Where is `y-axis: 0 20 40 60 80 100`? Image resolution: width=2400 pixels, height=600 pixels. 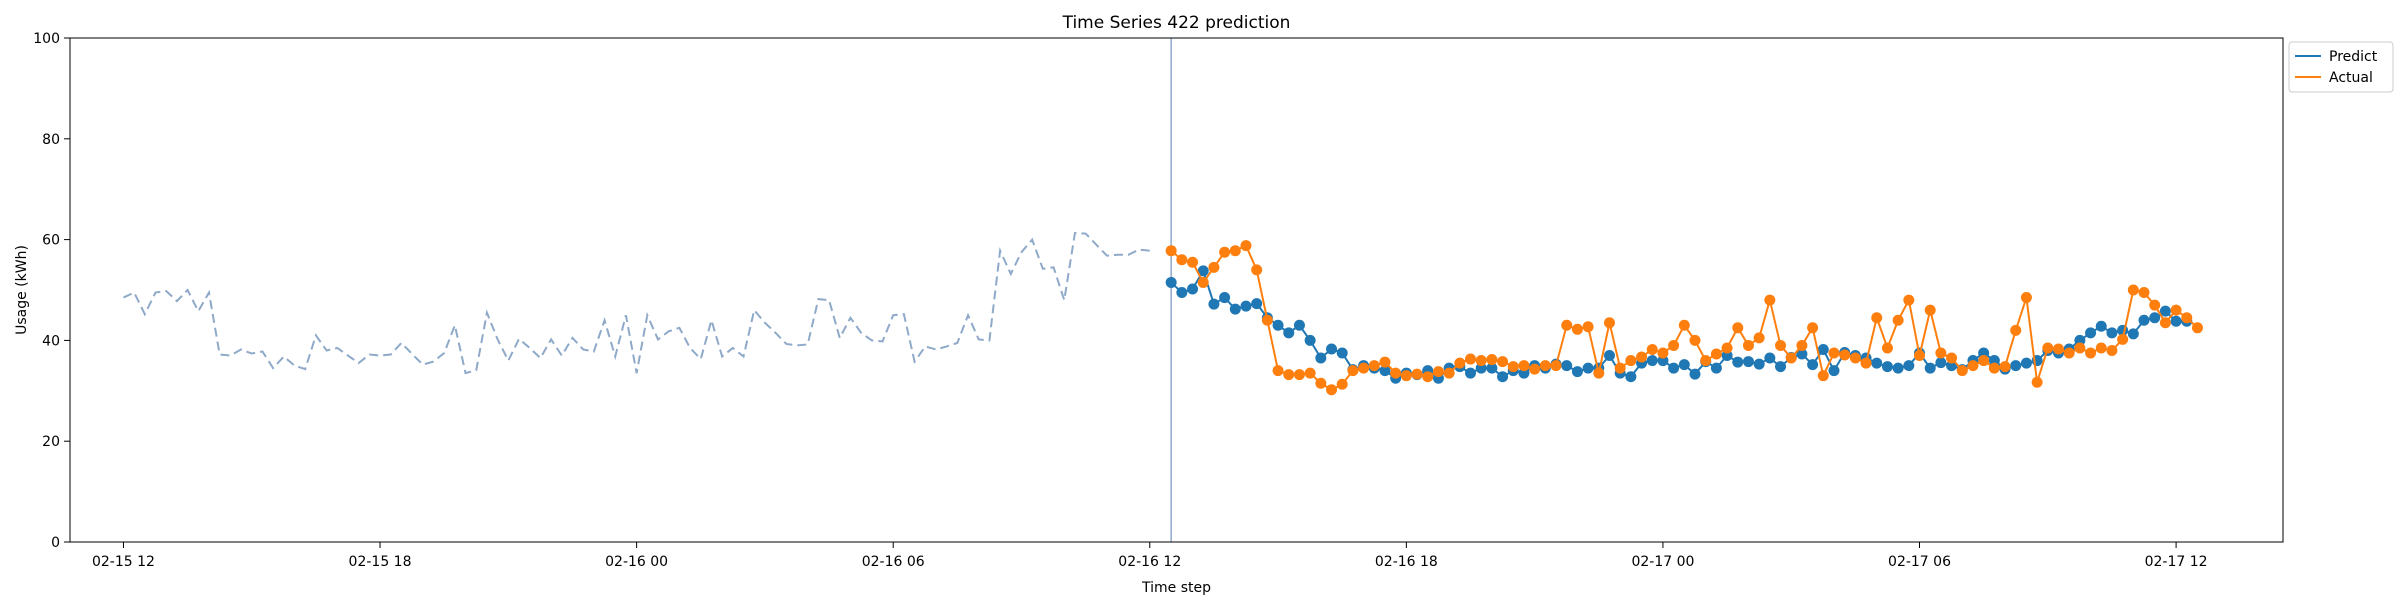
y-axis: 0 20 40 60 80 100 is located at coordinates (51, 291).